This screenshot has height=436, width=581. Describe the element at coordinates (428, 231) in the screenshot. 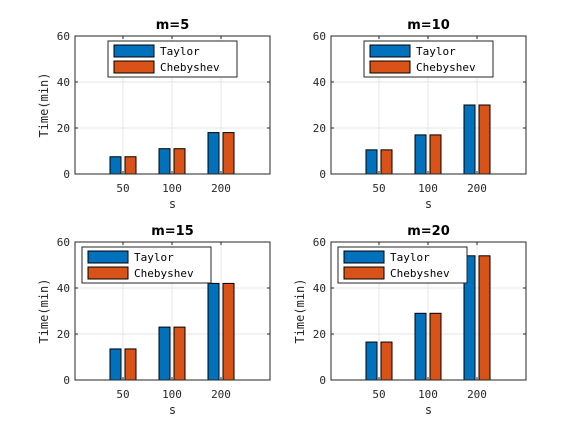

I see `chart-title: m=20` at that location.